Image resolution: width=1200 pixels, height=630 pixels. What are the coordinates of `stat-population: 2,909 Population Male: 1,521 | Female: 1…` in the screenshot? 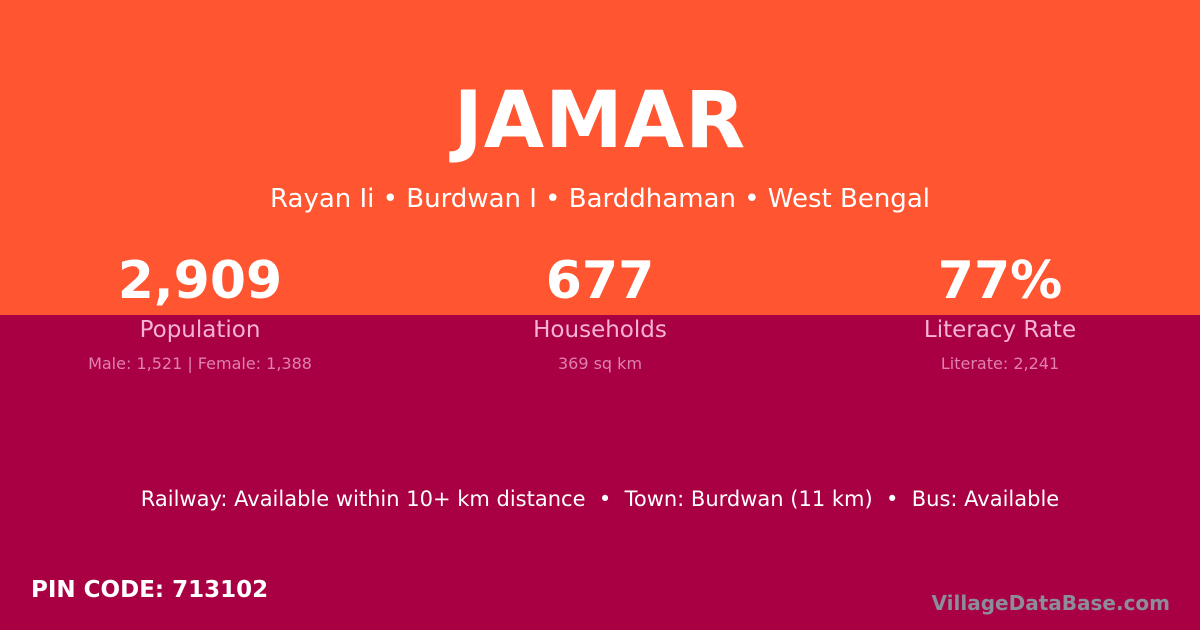 It's located at (200, 313).